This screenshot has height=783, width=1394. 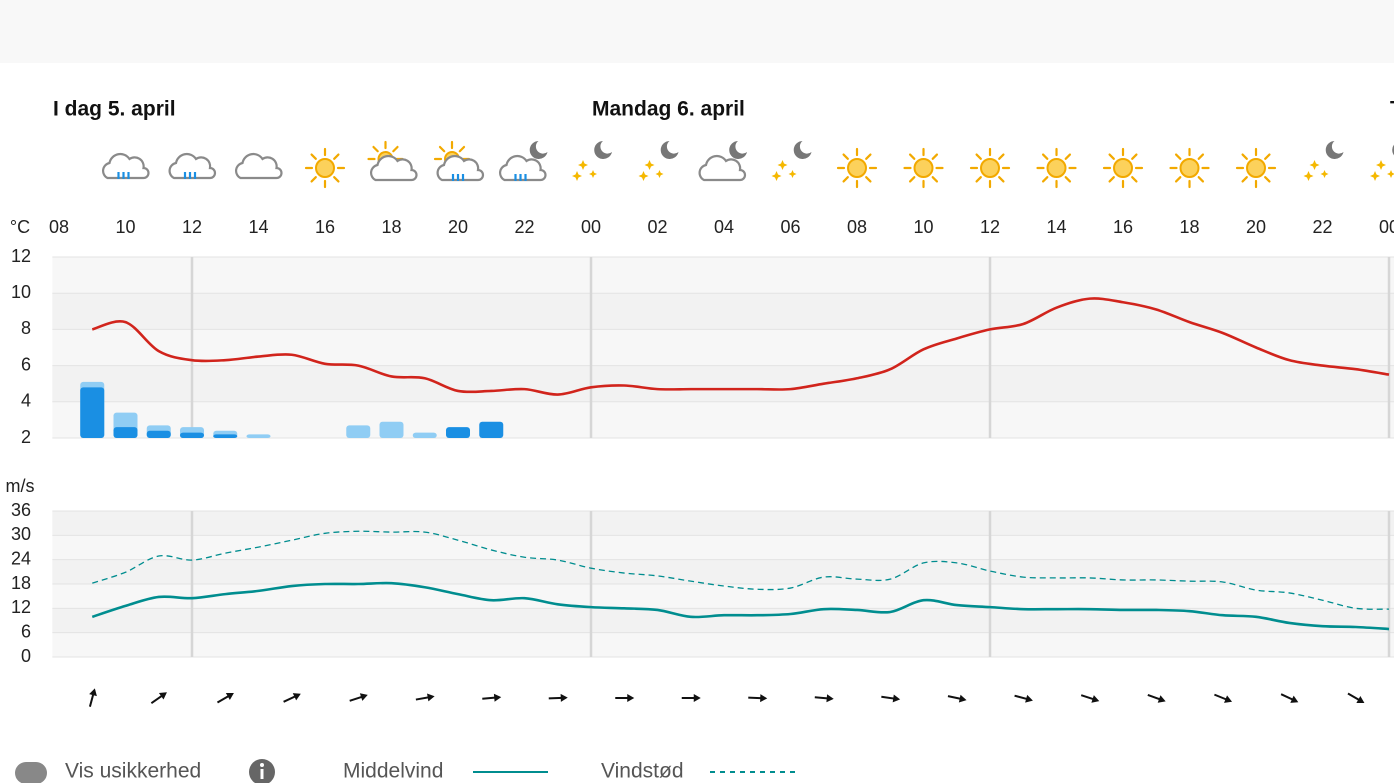 I want to click on y-tick-label: 30, so click(x=21, y=534).